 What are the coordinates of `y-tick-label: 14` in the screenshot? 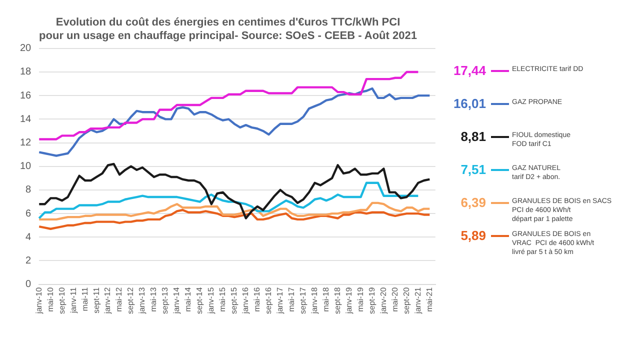 It's located at (26, 119).